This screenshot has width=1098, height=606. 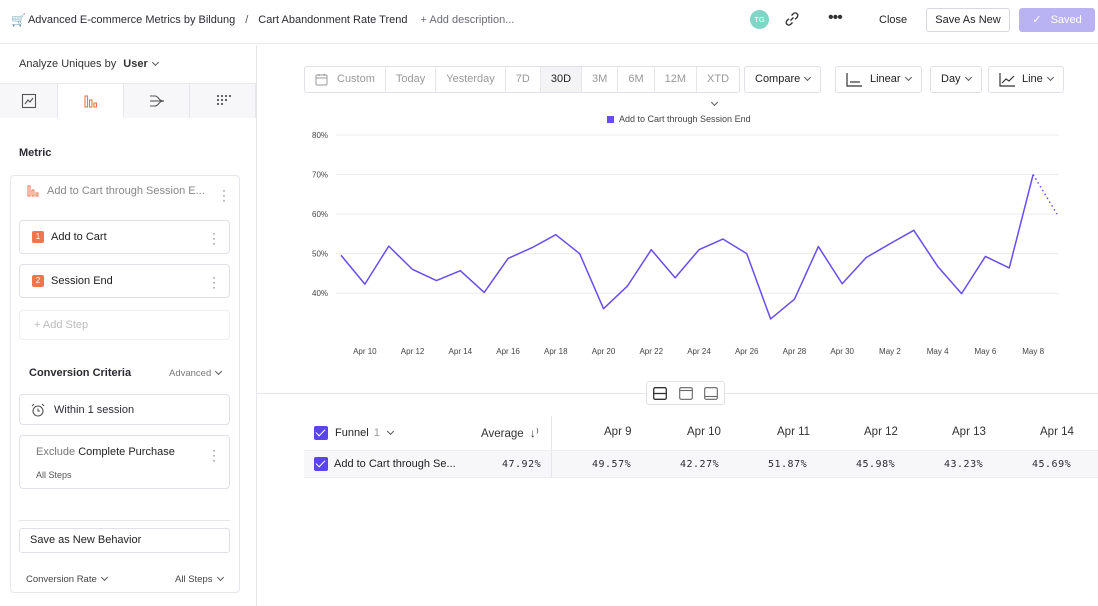 I want to click on advanced-dropdown: Advanced, so click(x=196, y=373).